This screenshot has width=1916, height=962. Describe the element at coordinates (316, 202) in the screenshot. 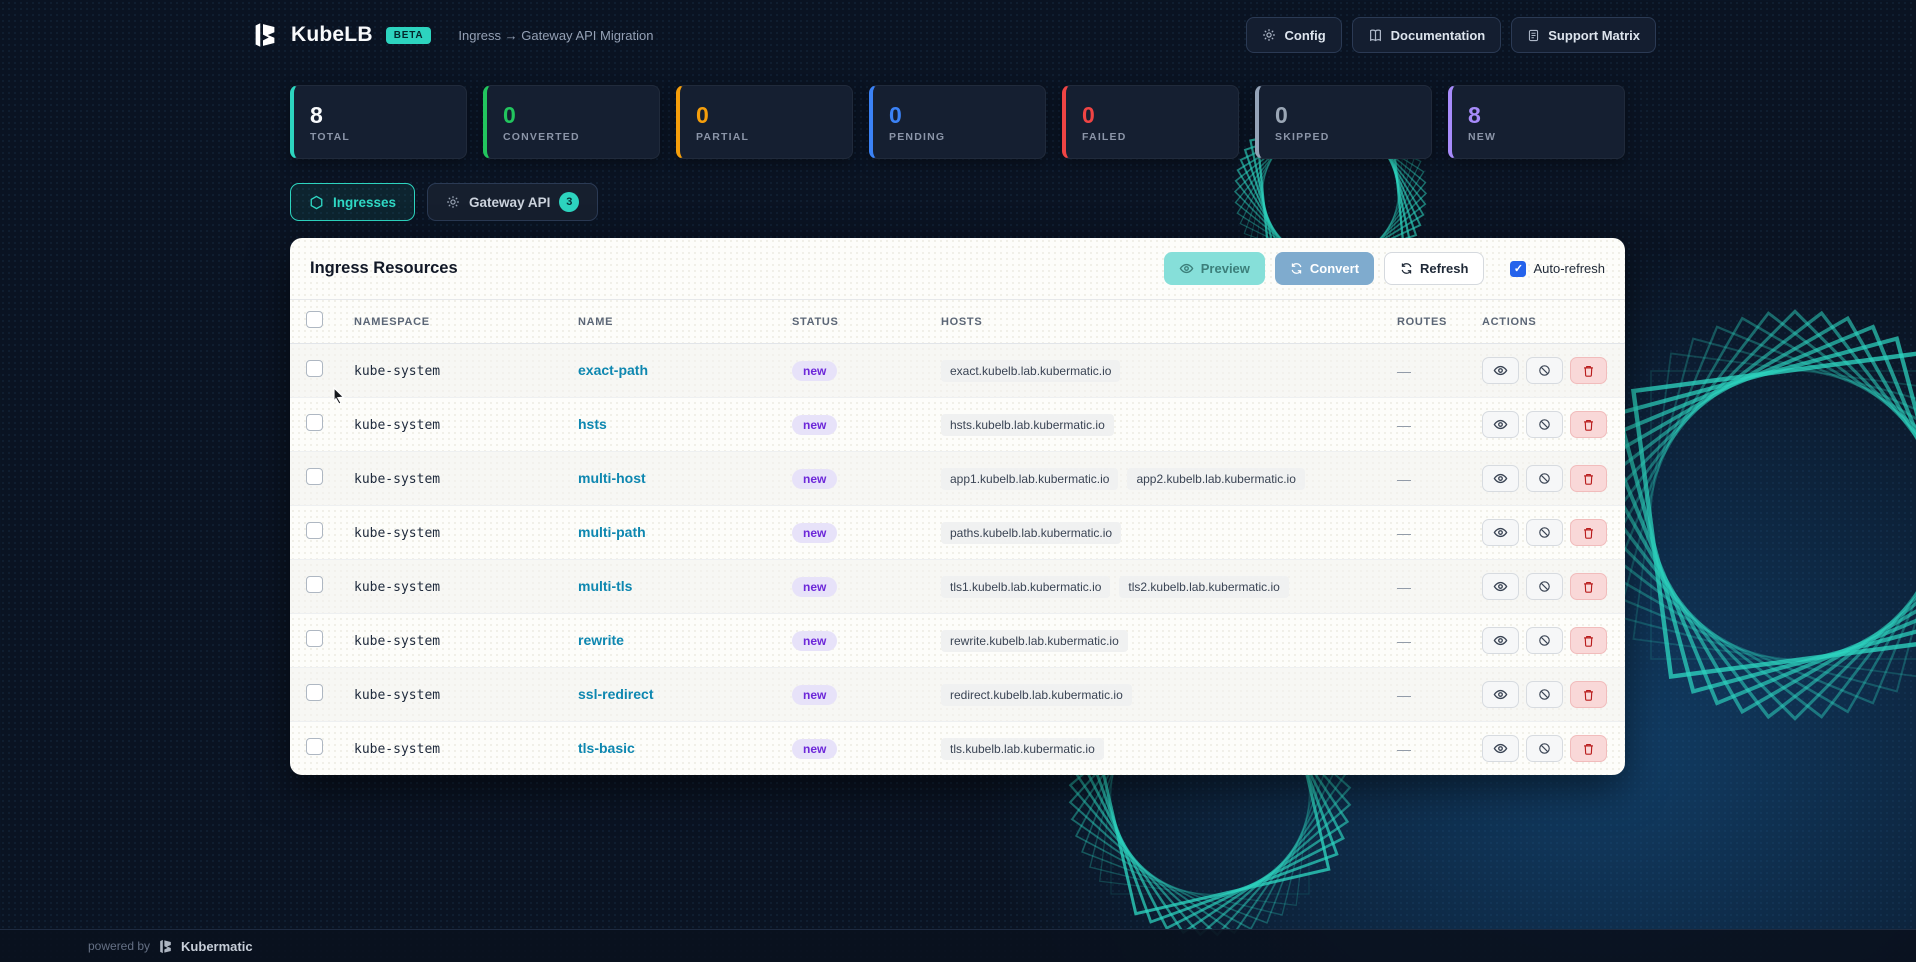

I see `hexagon-icon` at that location.